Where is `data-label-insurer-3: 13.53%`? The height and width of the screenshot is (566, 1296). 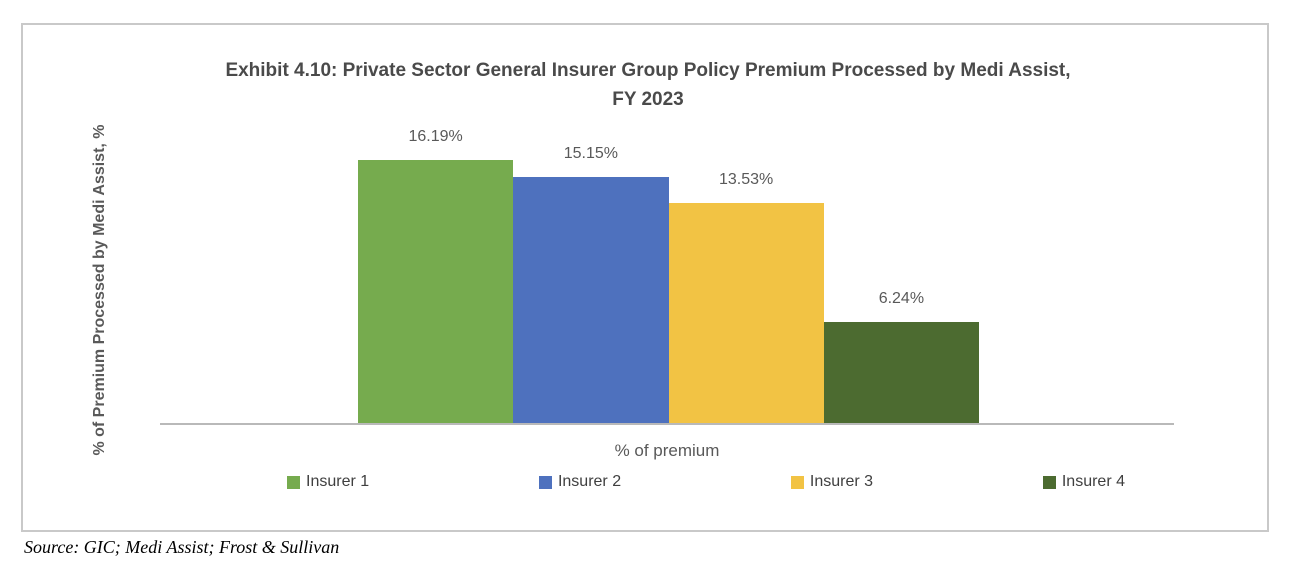
data-label-insurer-3: 13.53% is located at coordinates (746, 179).